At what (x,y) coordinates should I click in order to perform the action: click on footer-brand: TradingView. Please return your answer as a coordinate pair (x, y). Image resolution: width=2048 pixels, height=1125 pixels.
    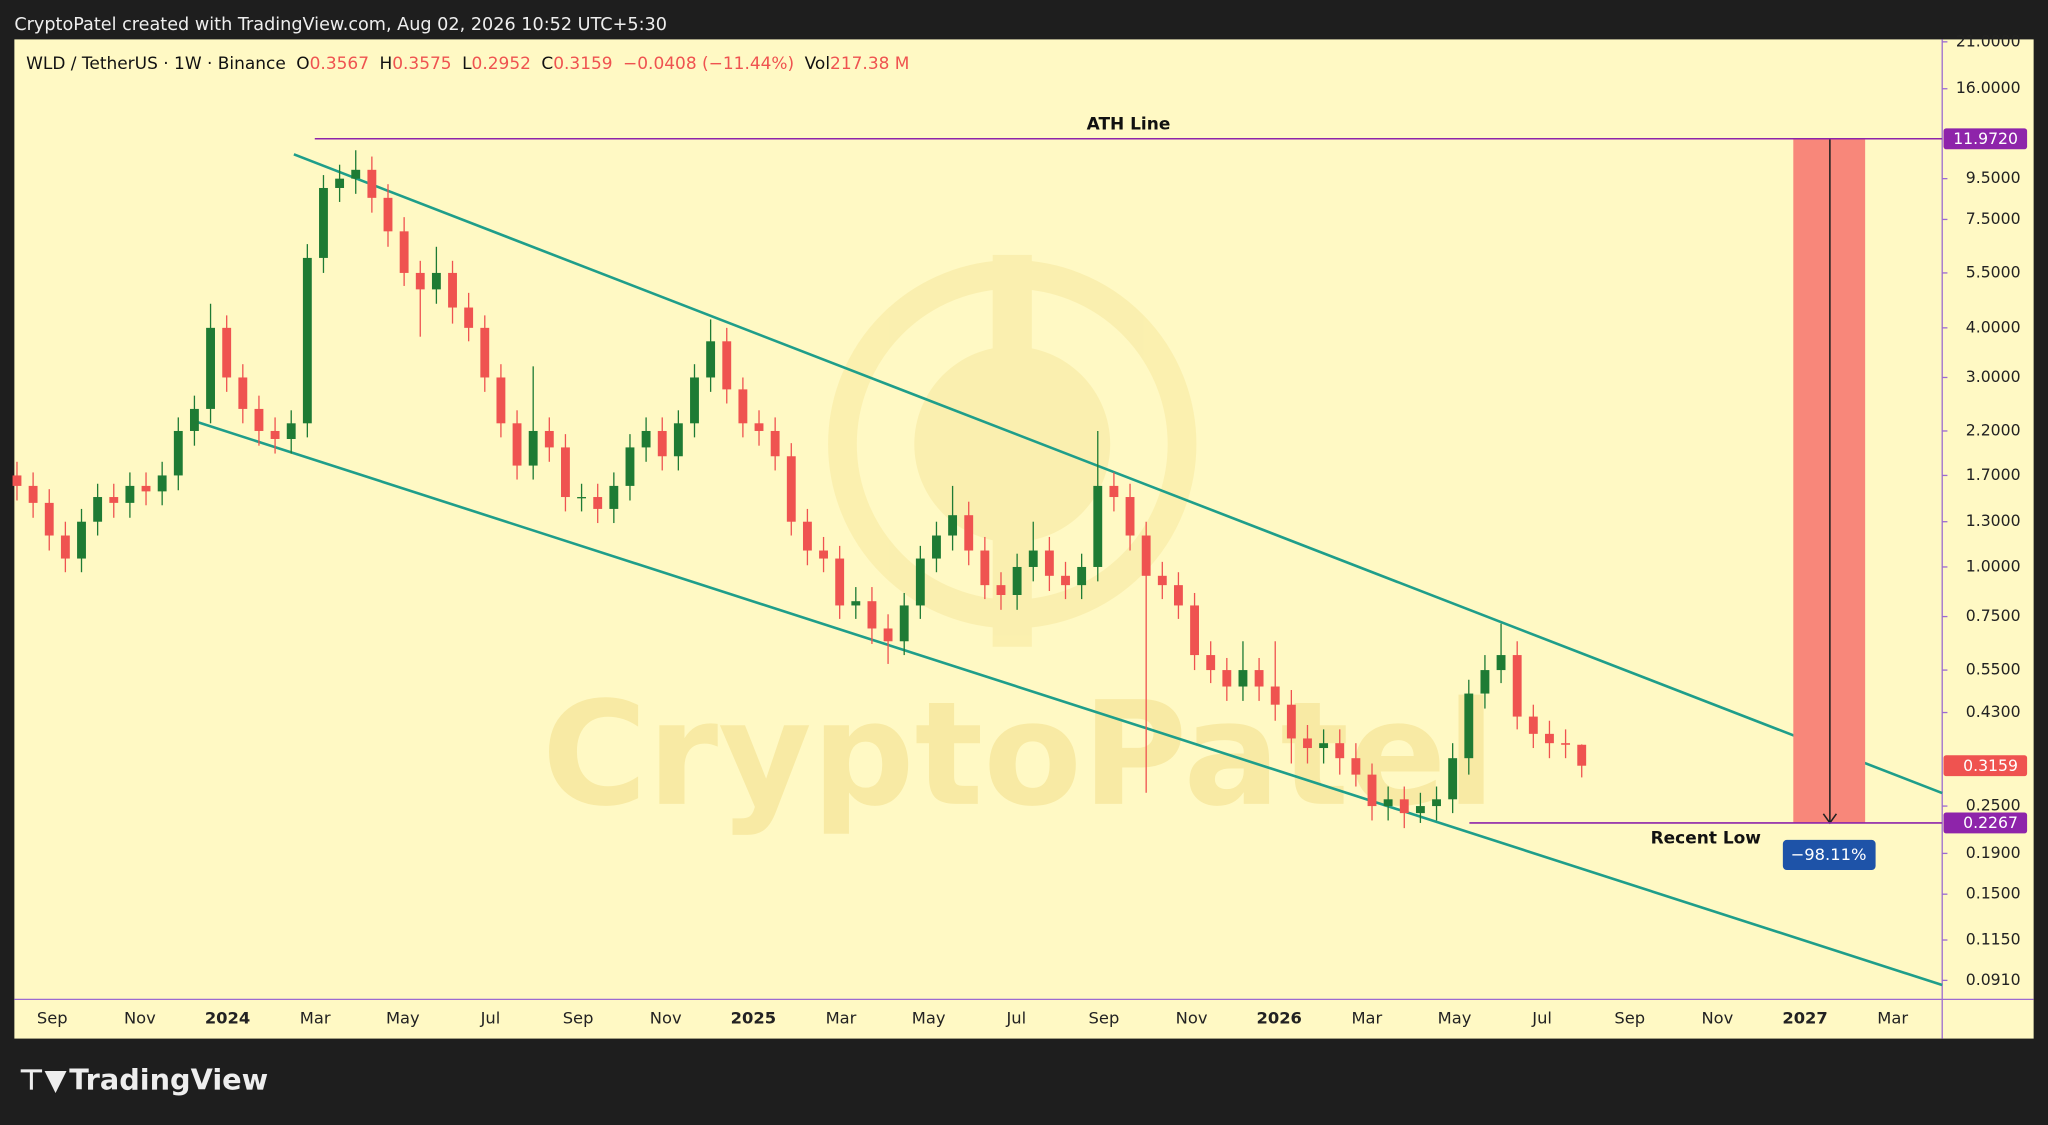
    Looking at the image, I should click on (168, 1080).